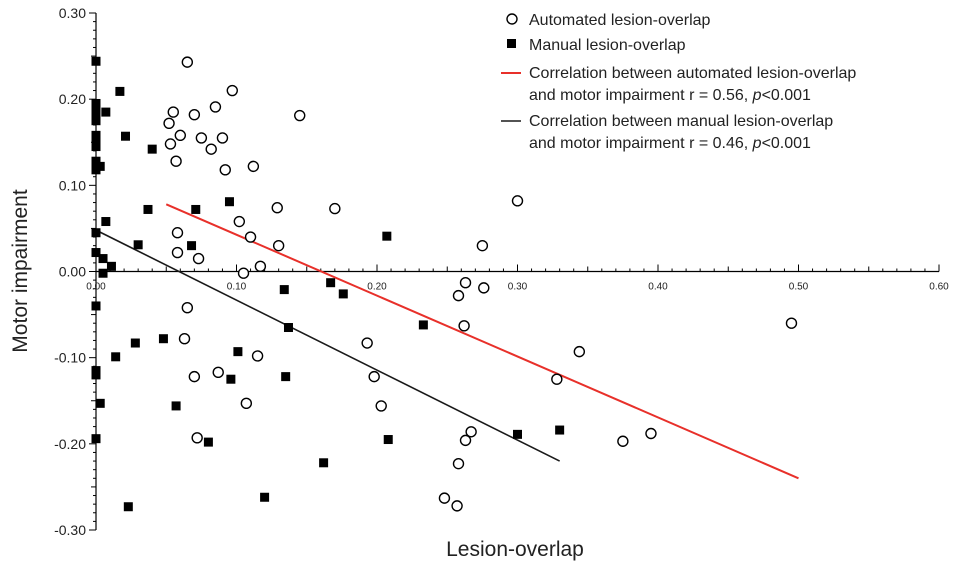 This screenshot has width=968, height=567. I want to click on y-tick-label: 0.10, so click(72, 185).